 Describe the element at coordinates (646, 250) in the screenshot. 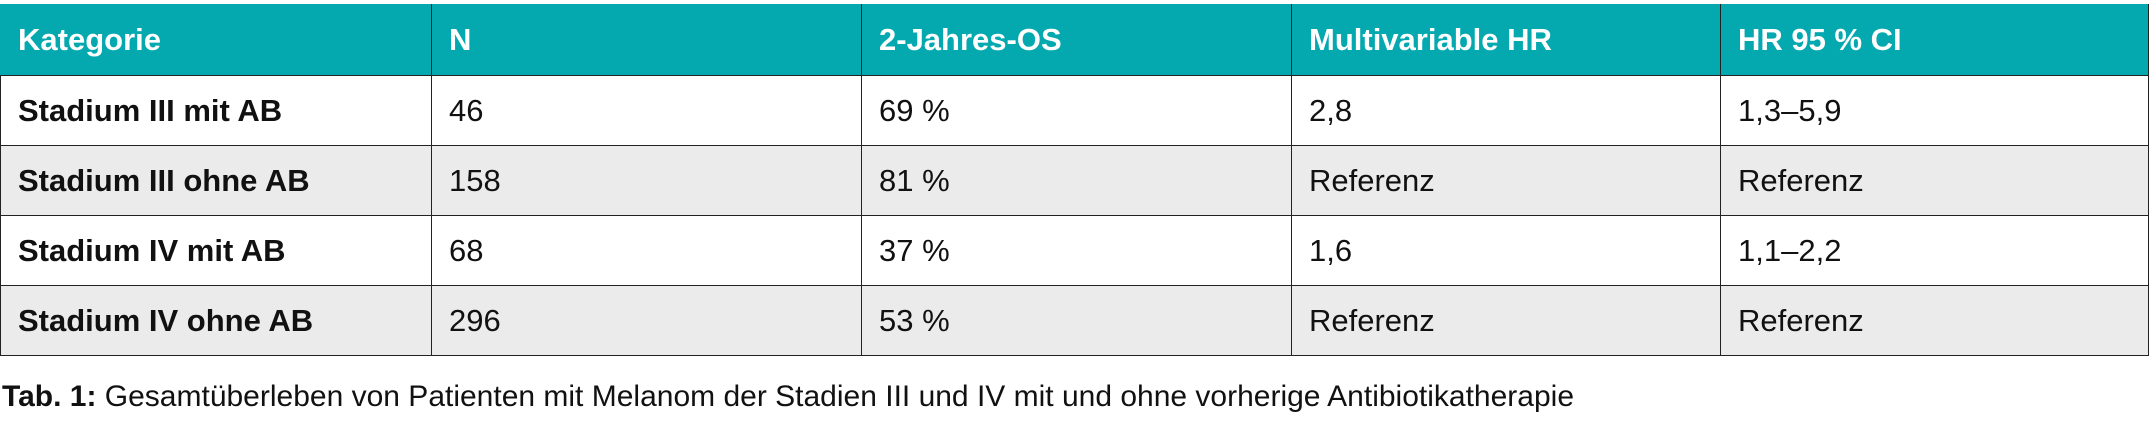

I see `cell-n: 68` at that location.